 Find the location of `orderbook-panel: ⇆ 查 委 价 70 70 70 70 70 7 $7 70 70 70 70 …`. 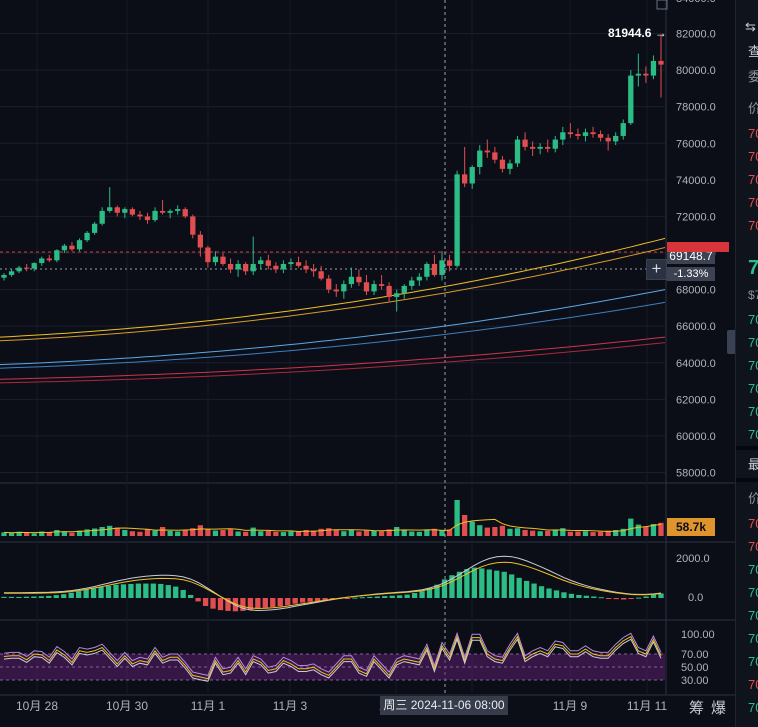

orderbook-panel: ⇆ 查 委 价 70 70 70 70 70 7 $7 70 70 70 70 … is located at coordinates (746, 363).